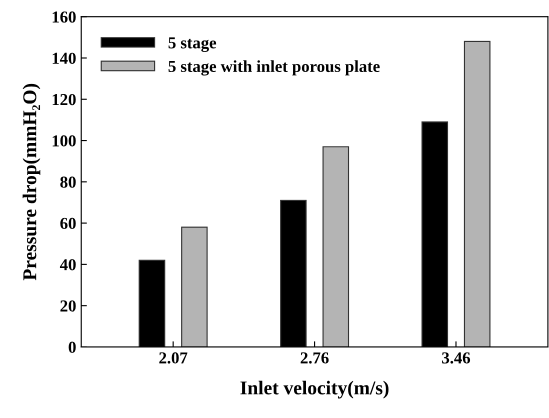  What do you see at coordinates (68, 224) in the screenshot?
I see `y-tick-label: 60` at bounding box center [68, 224].